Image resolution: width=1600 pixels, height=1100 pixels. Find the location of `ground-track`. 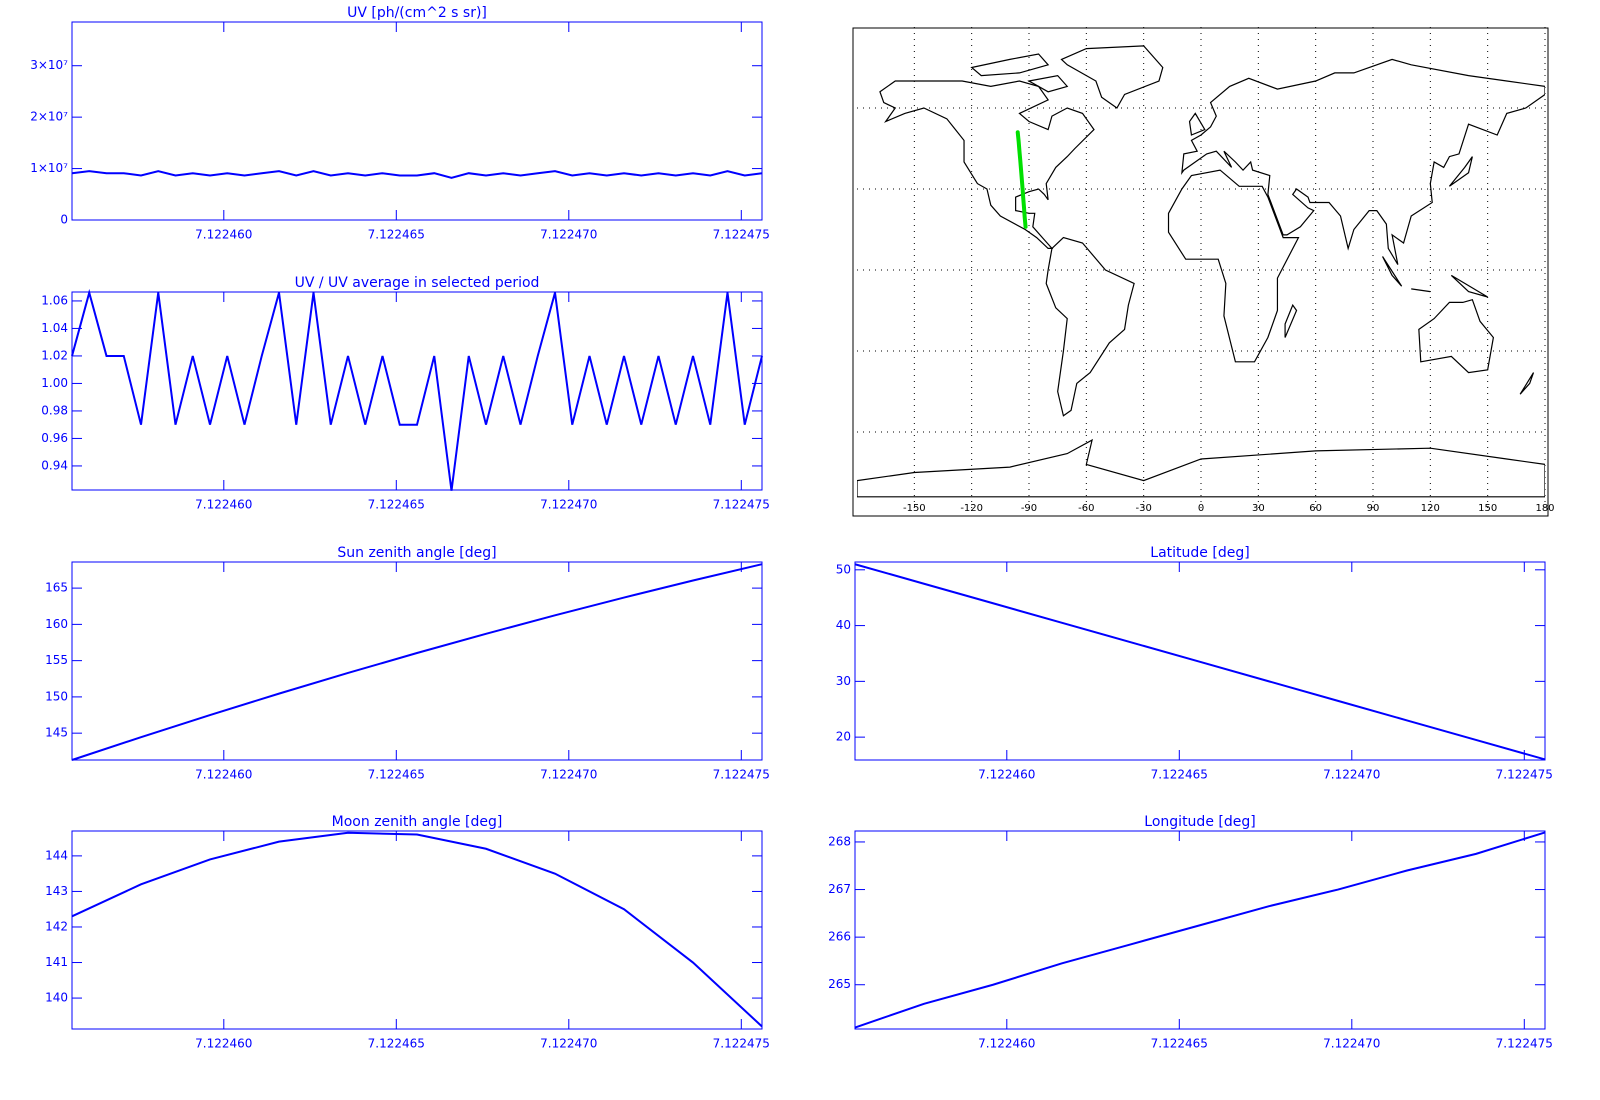

ground-track is located at coordinates (1021, 179).